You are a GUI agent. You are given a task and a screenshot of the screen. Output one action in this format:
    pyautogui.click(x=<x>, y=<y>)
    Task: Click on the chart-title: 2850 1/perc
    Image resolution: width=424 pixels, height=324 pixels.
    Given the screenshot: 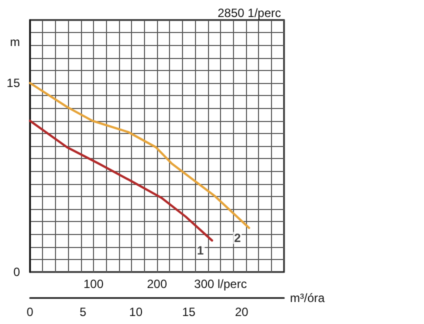 What is the action you would take?
    pyautogui.click(x=250, y=13)
    